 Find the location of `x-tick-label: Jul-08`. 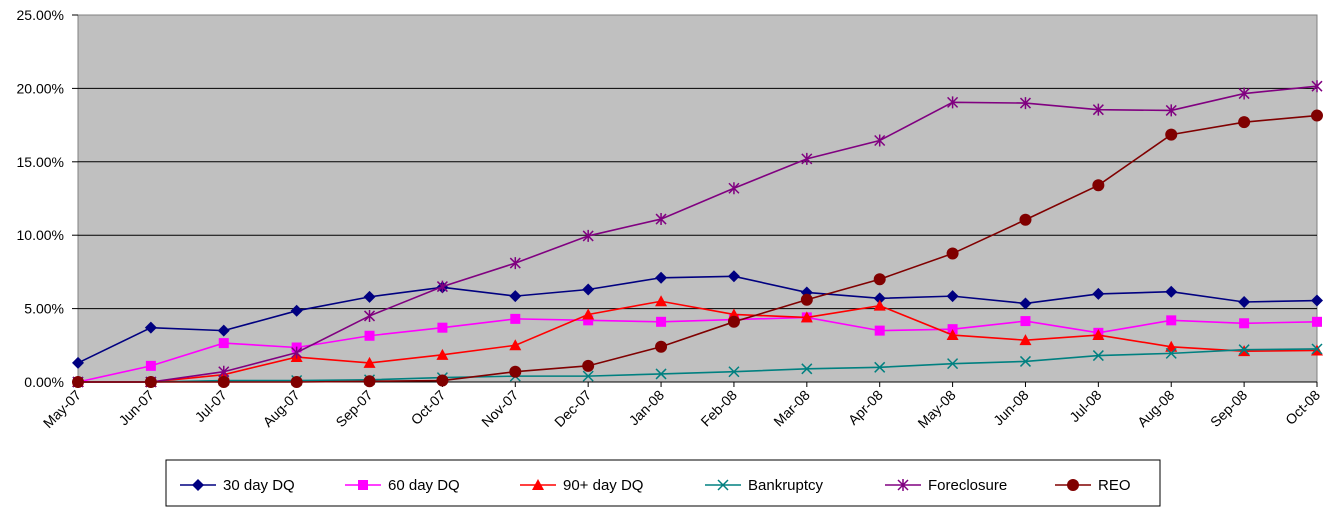

x-tick-label: Jul-08 is located at coordinates (1085, 406).